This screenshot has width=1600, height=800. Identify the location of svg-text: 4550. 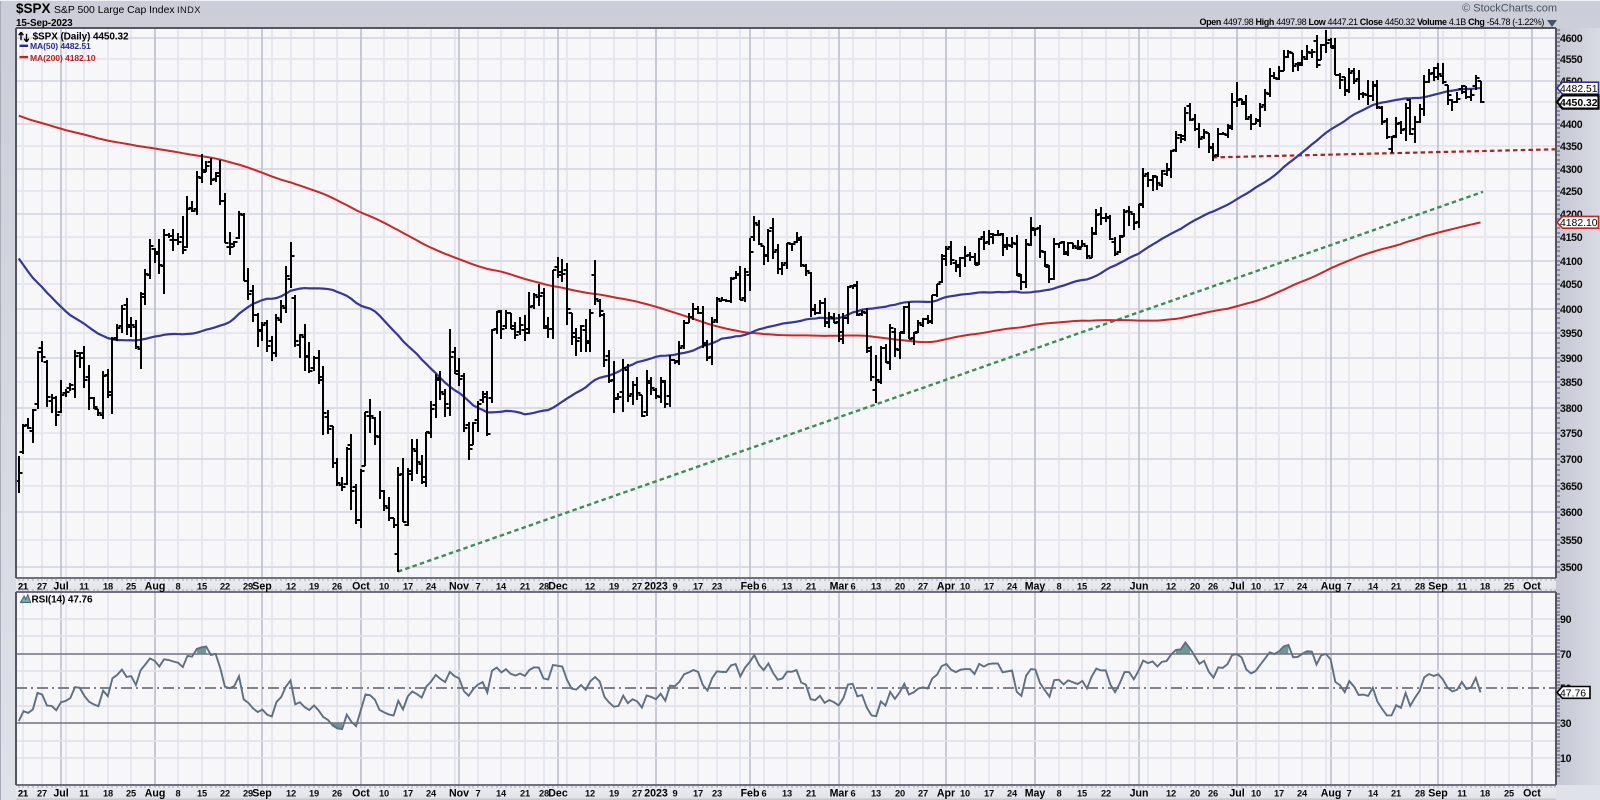
(1571, 60).